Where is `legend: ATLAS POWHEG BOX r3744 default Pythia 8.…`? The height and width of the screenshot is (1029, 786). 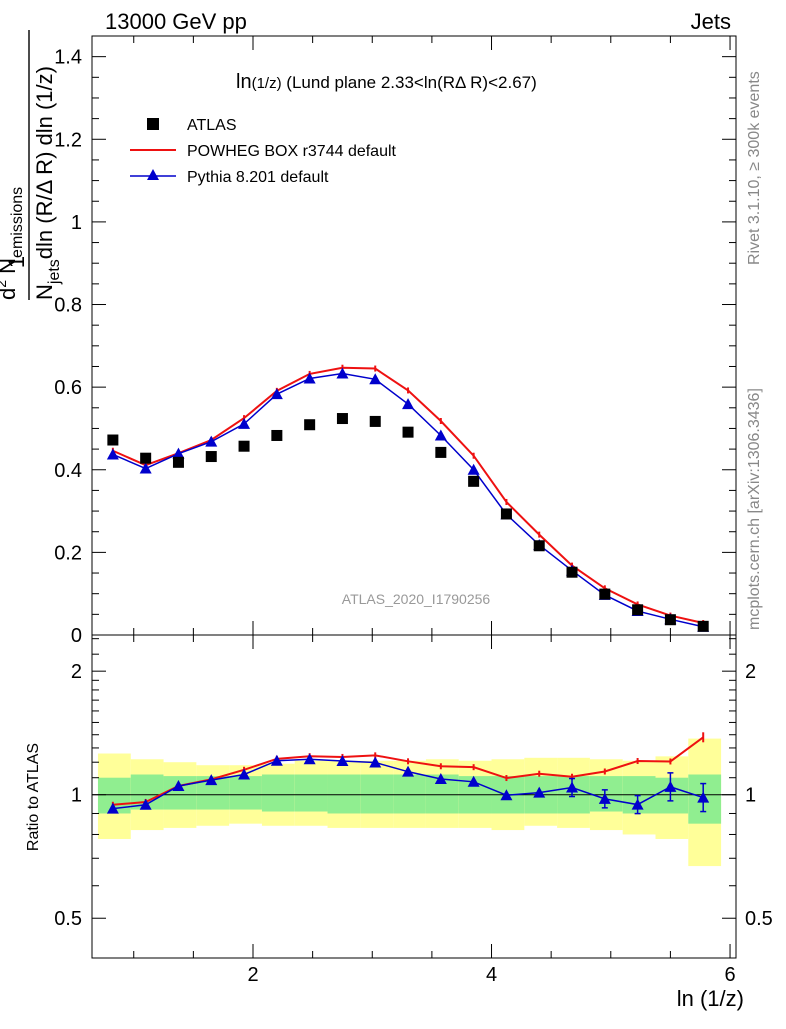
legend: ATLAS POWHEG BOX r3744 default Pythia 8.… is located at coordinates (263, 151).